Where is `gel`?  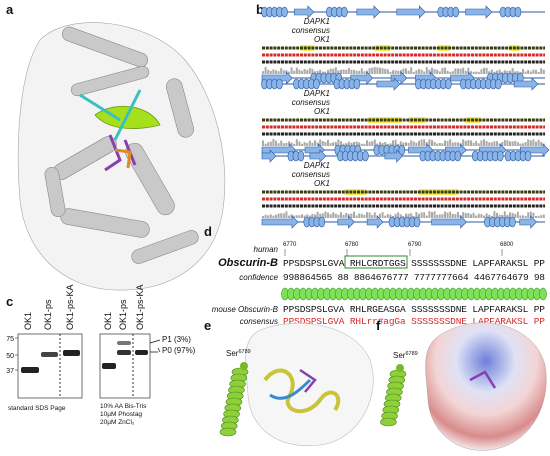 gel is located at coordinates (50, 366).